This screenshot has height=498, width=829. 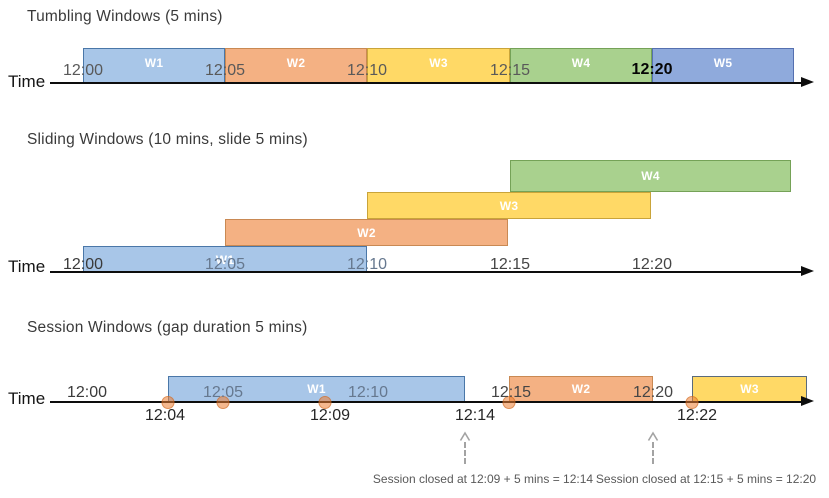 I want to click on session-window-w2: W2, so click(x=581, y=389).